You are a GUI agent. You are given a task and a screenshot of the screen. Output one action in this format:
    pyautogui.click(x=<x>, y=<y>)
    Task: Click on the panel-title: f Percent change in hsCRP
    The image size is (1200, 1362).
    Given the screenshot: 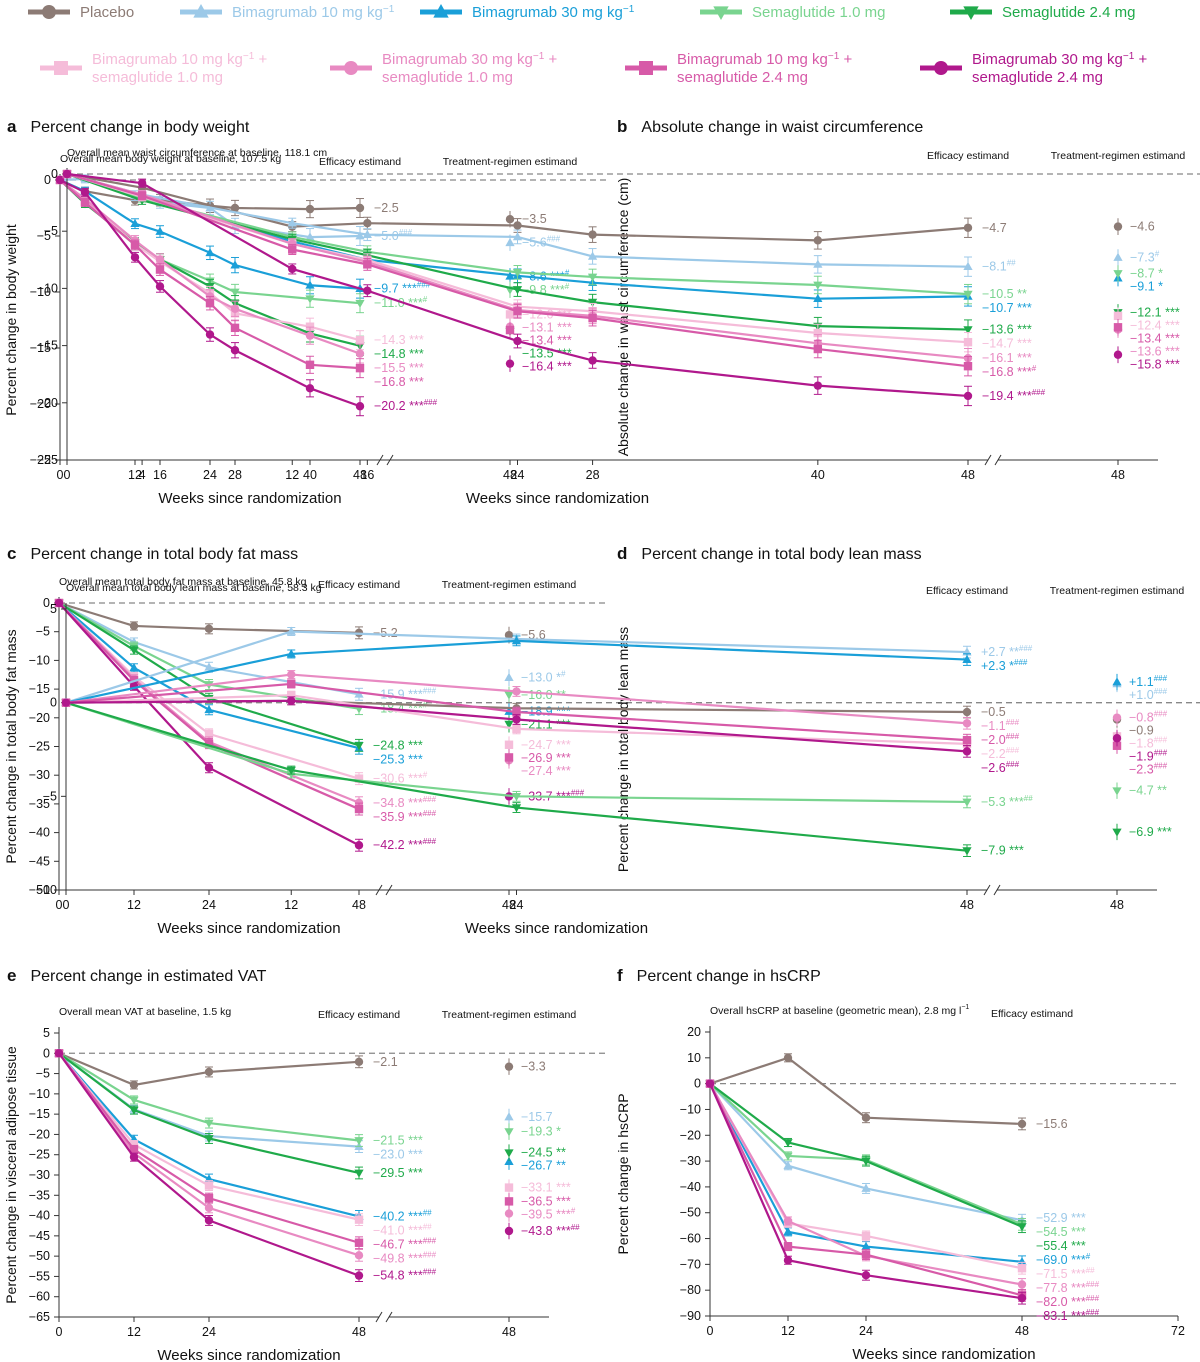 What is the action you would take?
    pyautogui.click(x=719, y=975)
    